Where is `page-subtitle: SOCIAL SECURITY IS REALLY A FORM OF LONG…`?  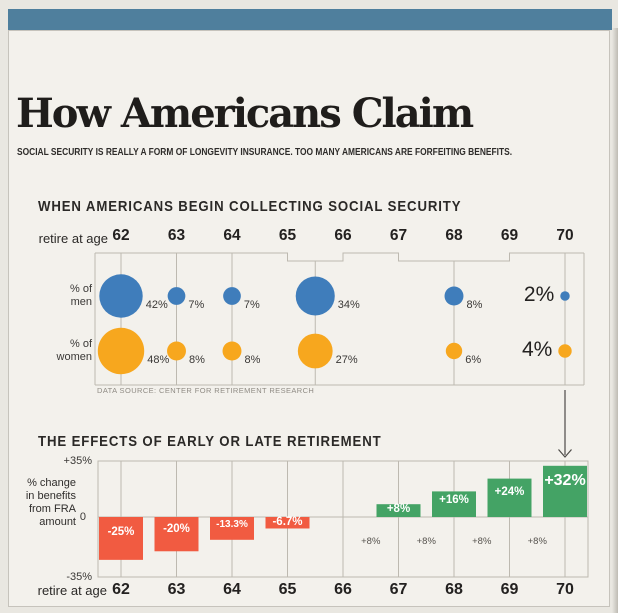 page-subtitle: SOCIAL SECURITY IS REALLY A FORM OF LONG… is located at coordinates (265, 152).